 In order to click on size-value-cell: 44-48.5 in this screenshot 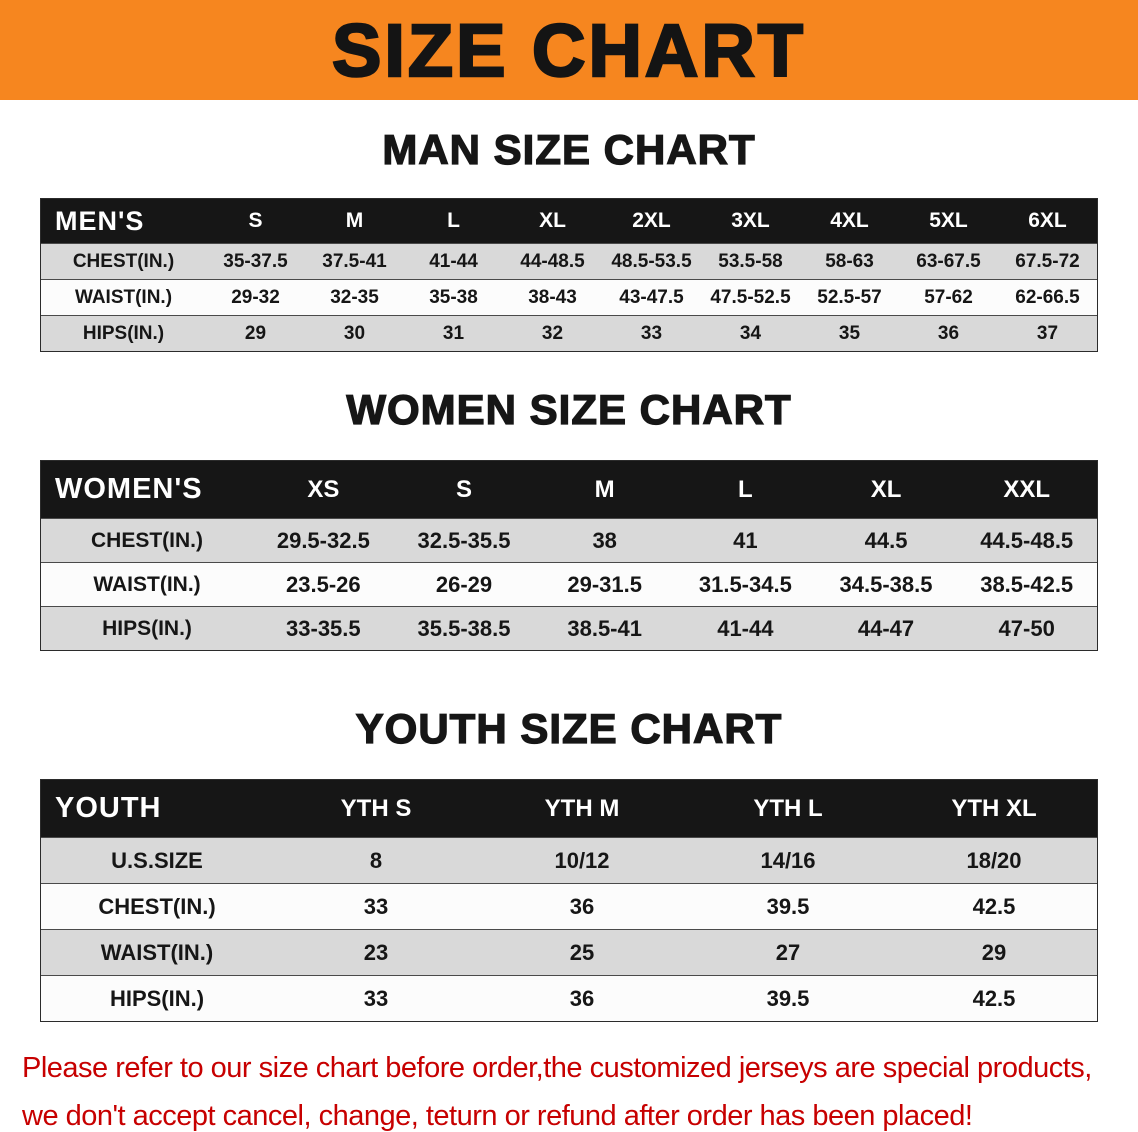, I will do `click(552, 261)`.